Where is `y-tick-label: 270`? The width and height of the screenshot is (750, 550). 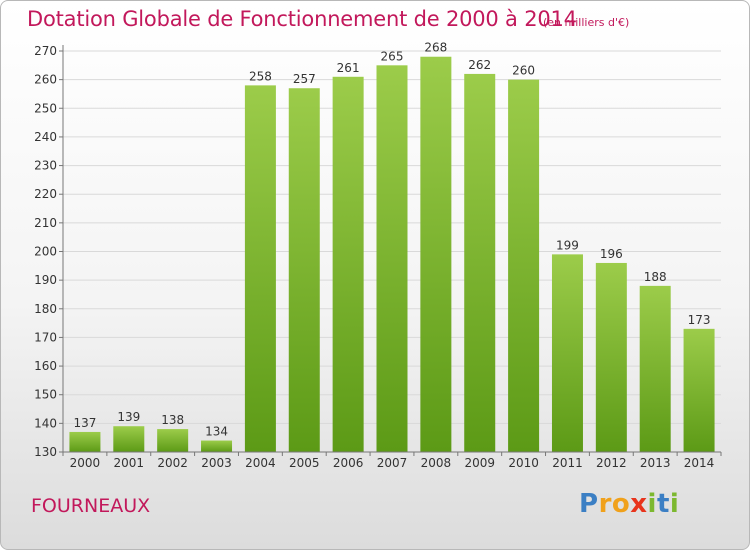
y-tick-label: 270 is located at coordinates (45, 51).